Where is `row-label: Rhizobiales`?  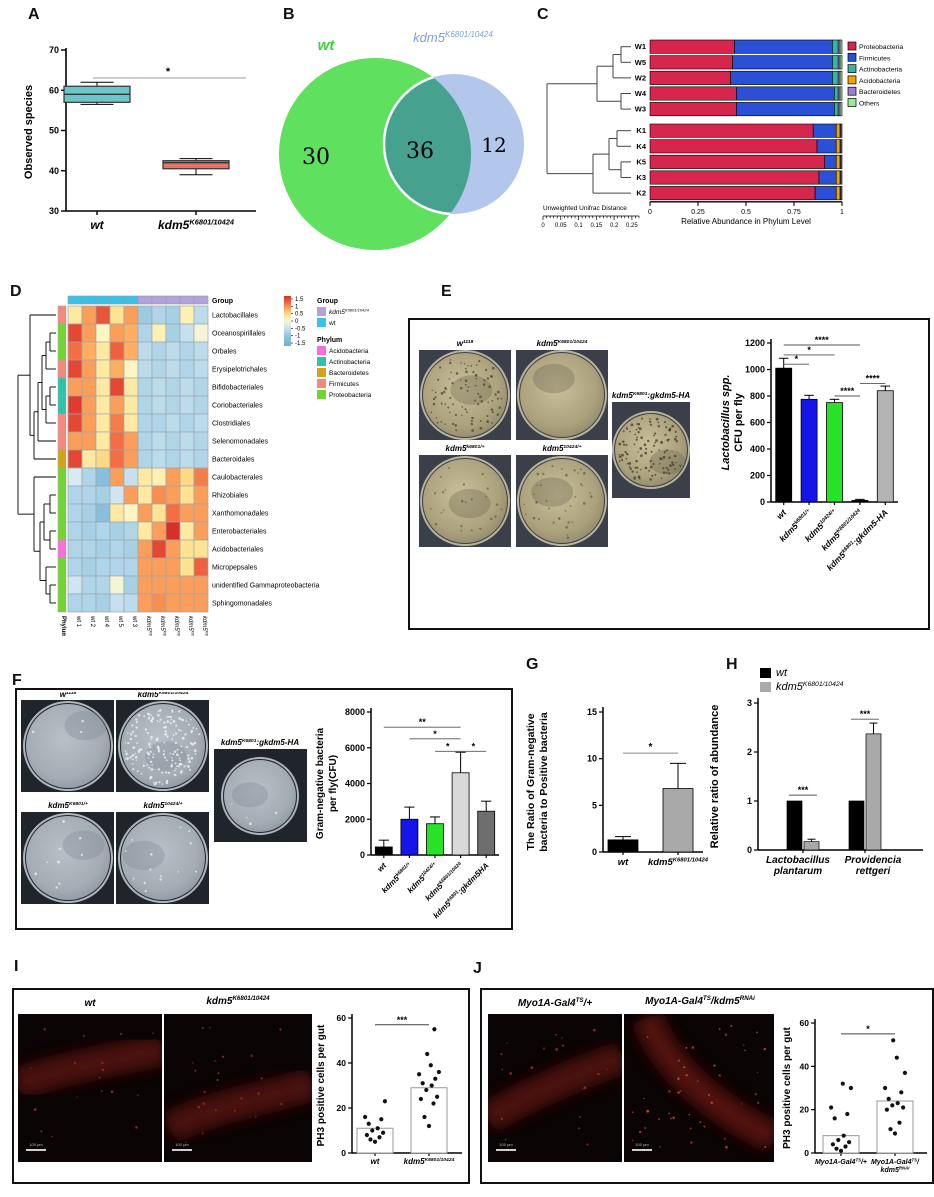 row-label: Rhizobiales is located at coordinates (230, 496).